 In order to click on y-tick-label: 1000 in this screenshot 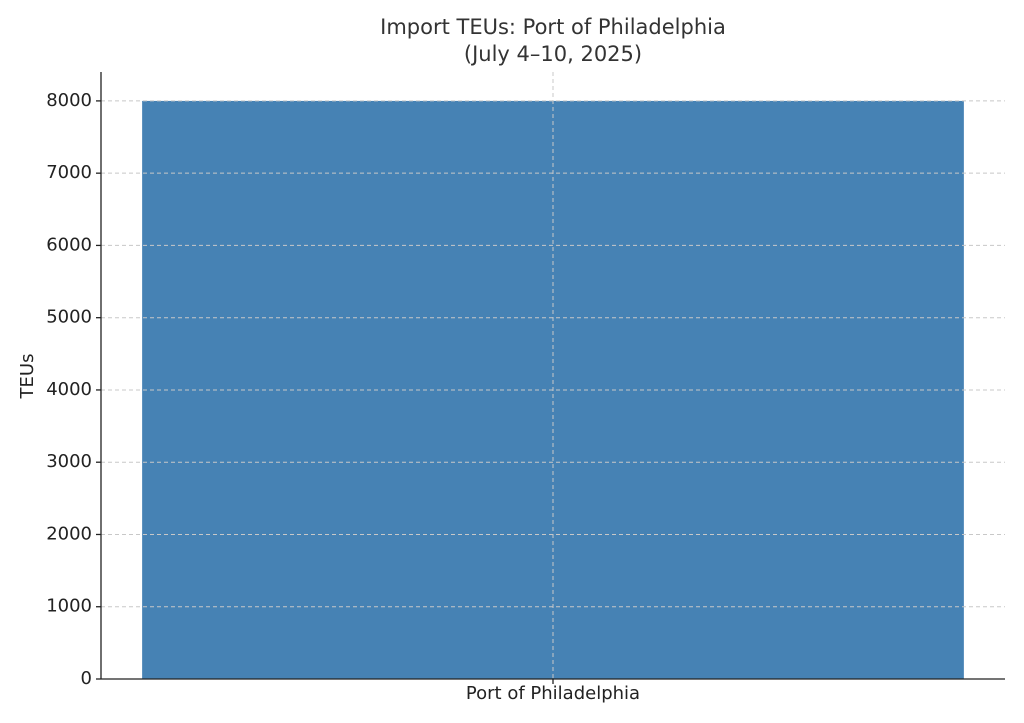, I will do `click(69, 606)`.